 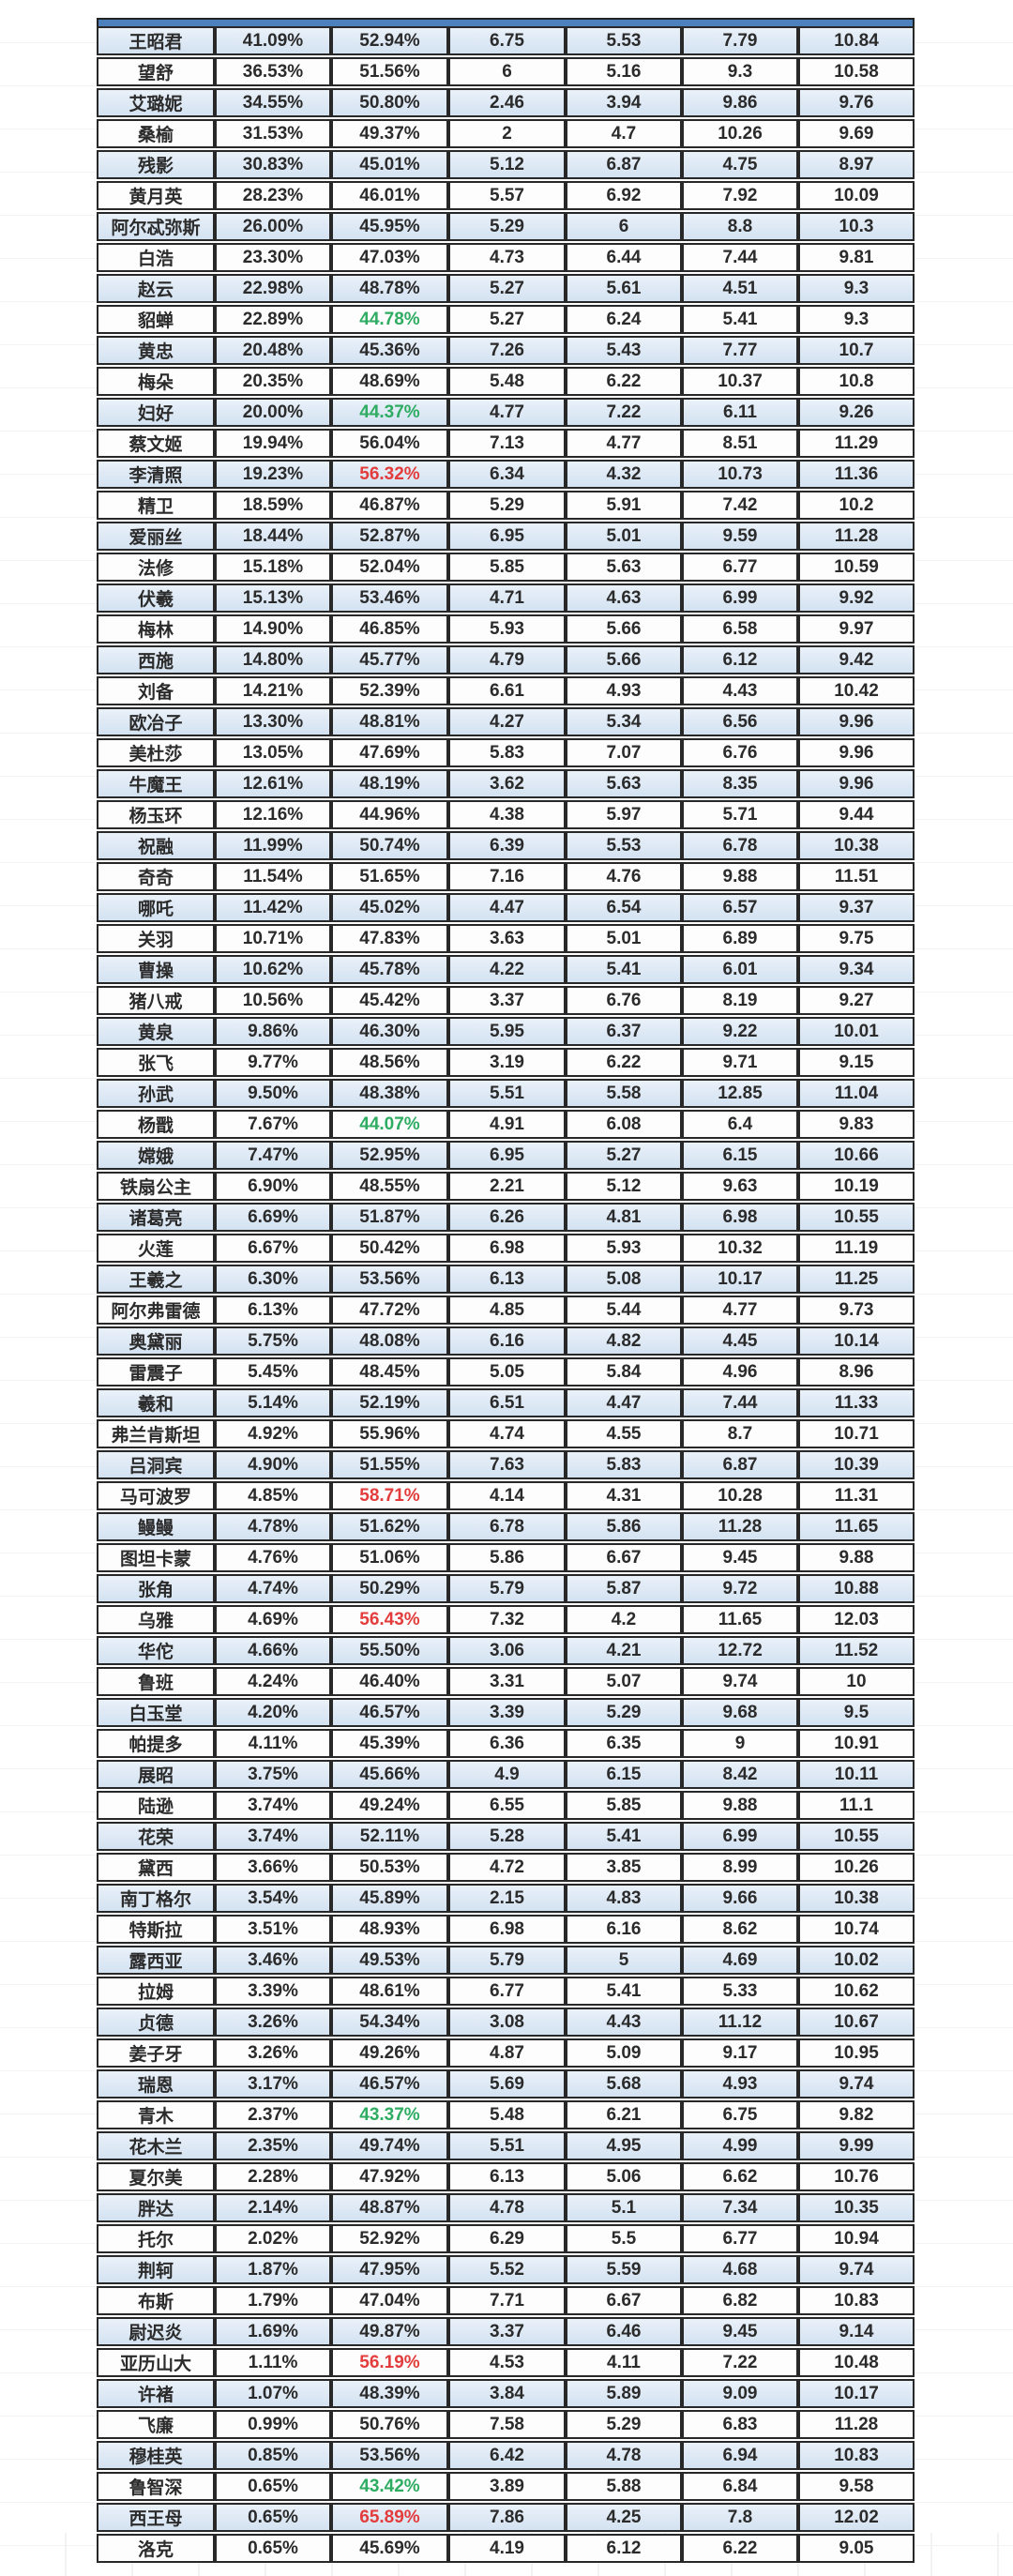 I want to click on value-cell: 11.04, so click(x=857, y=1093).